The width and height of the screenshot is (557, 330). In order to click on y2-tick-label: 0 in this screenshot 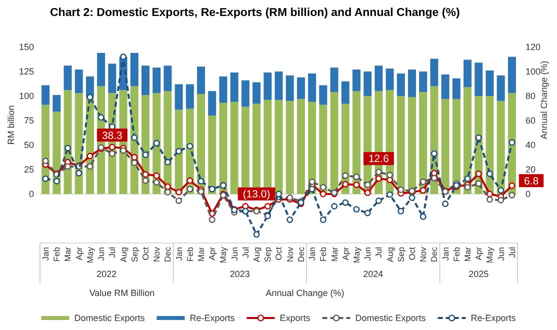, I will do `click(528, 193)`.